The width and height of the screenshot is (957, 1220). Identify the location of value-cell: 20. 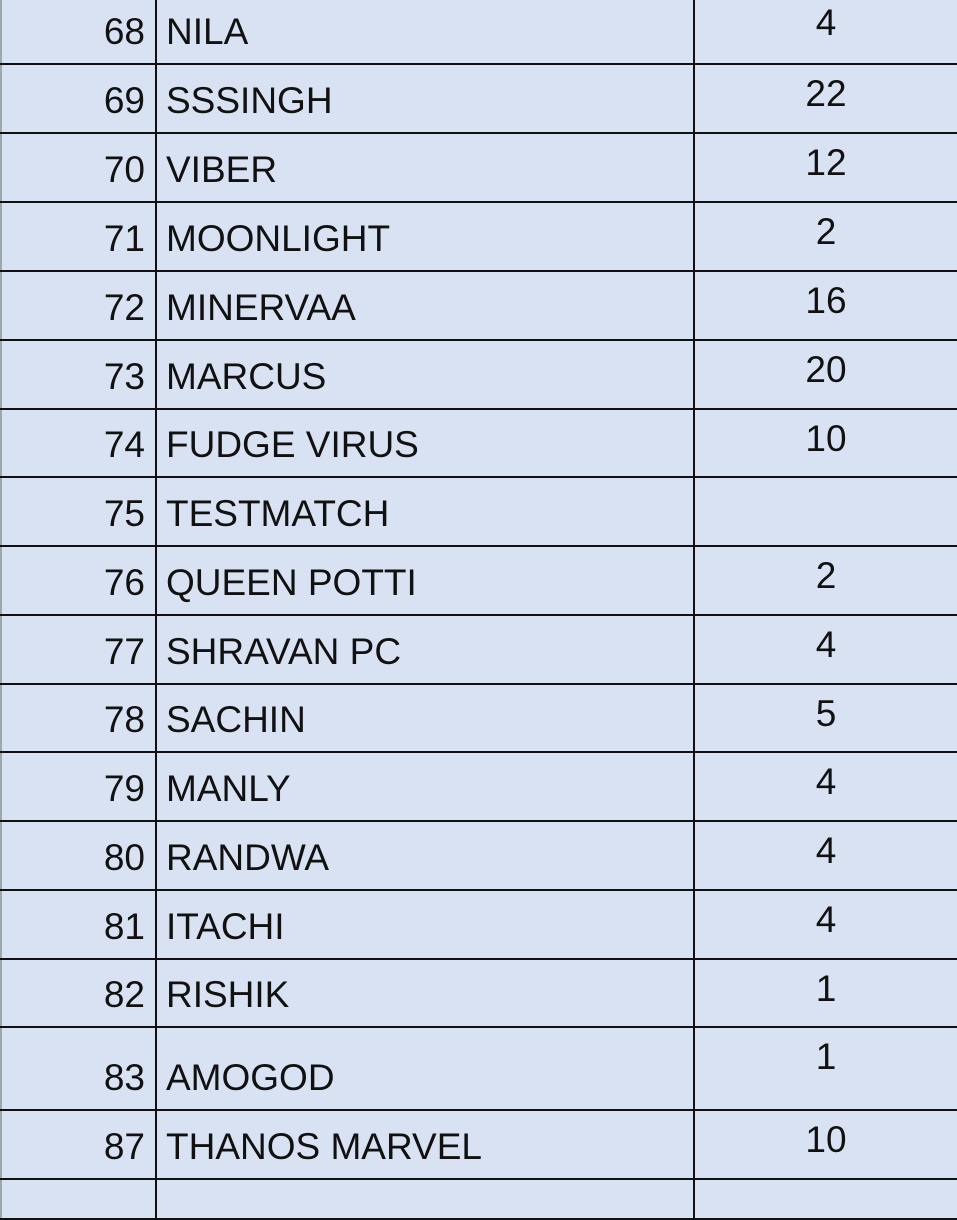
(826, 374).